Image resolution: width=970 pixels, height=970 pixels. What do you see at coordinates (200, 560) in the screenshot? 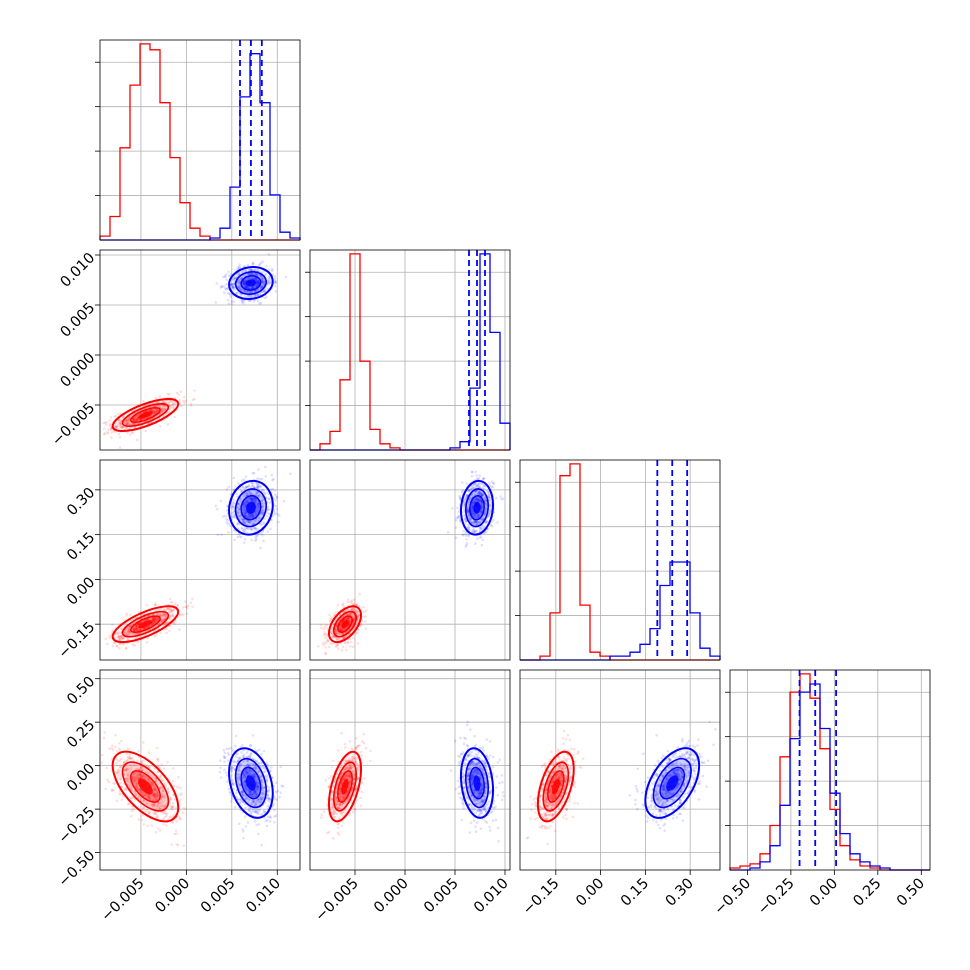
I see `panel-frame` at bounding box center [200, 560].